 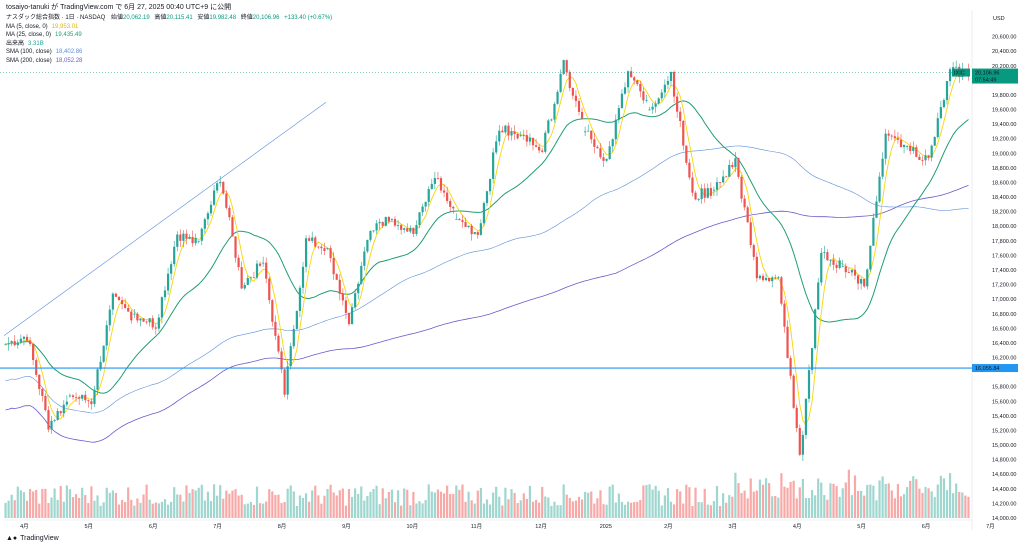 What do you see at coordinates (136, 18) in the screenshot?
I see `open-value: 20,062.19` at bounding box center [136, 18].